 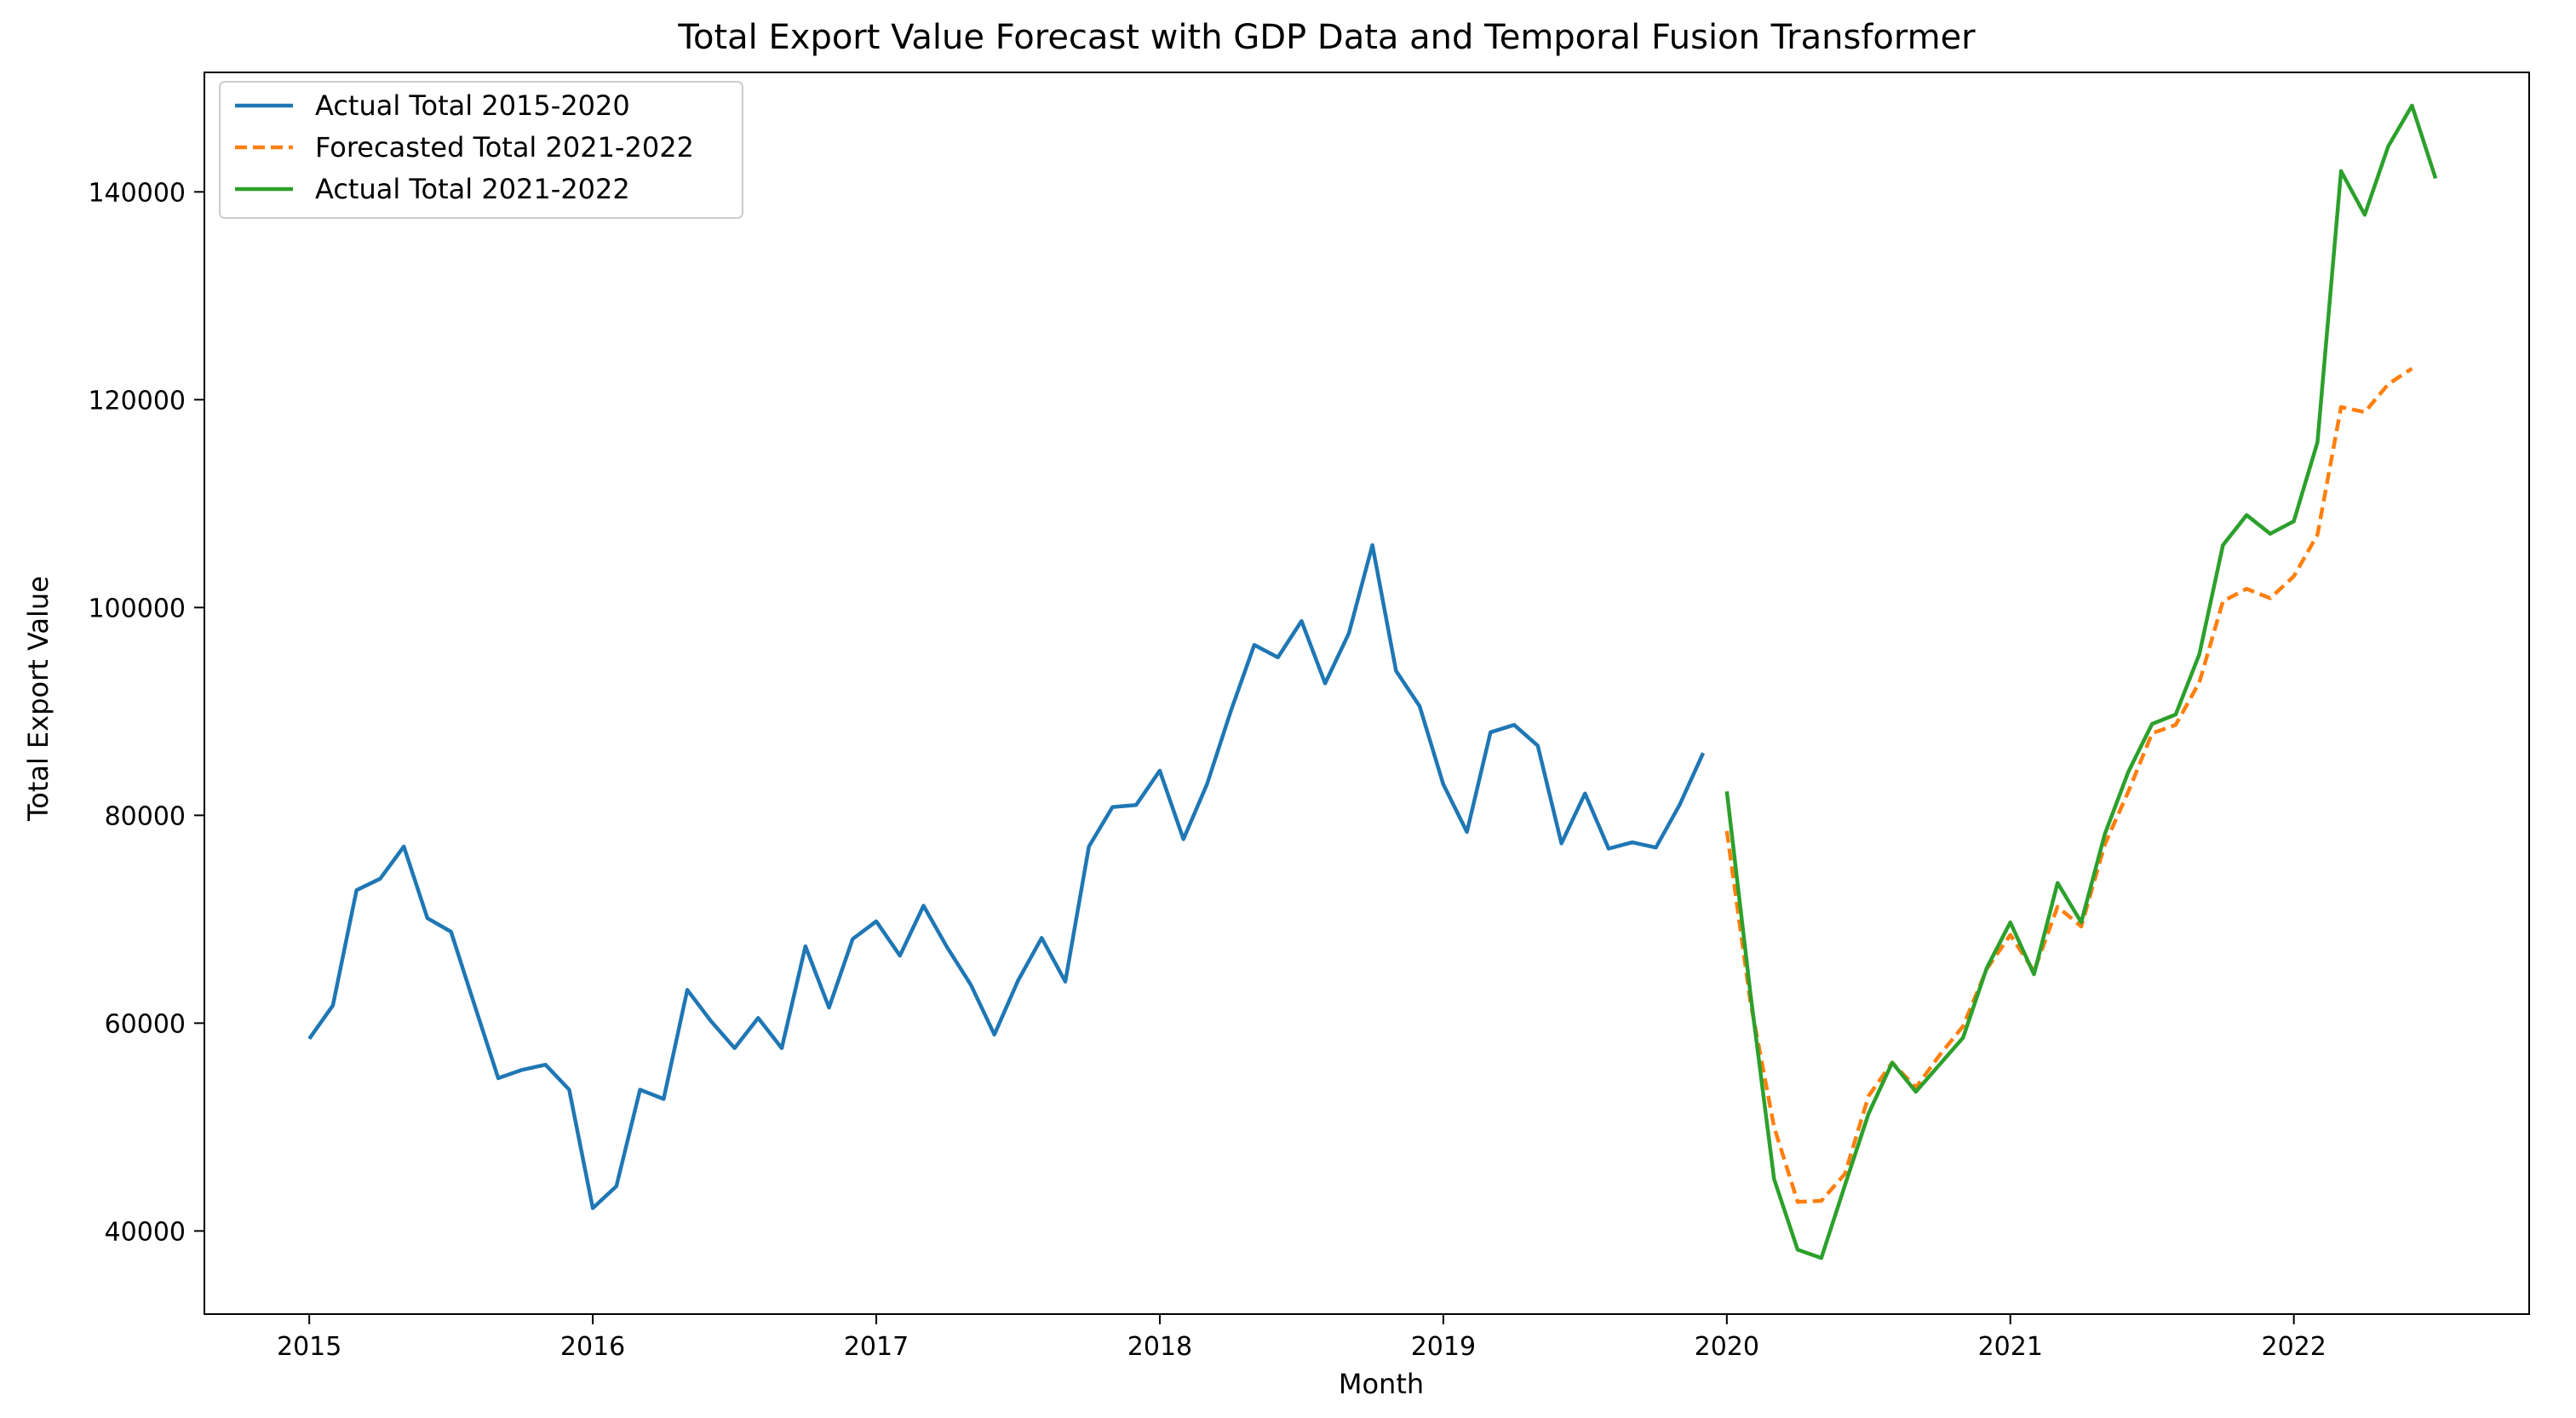 What do you see at coordinates (876, 1347) in the screenshot?
I see `x-tick-label: 2017` at bounding box center [876, 1347].